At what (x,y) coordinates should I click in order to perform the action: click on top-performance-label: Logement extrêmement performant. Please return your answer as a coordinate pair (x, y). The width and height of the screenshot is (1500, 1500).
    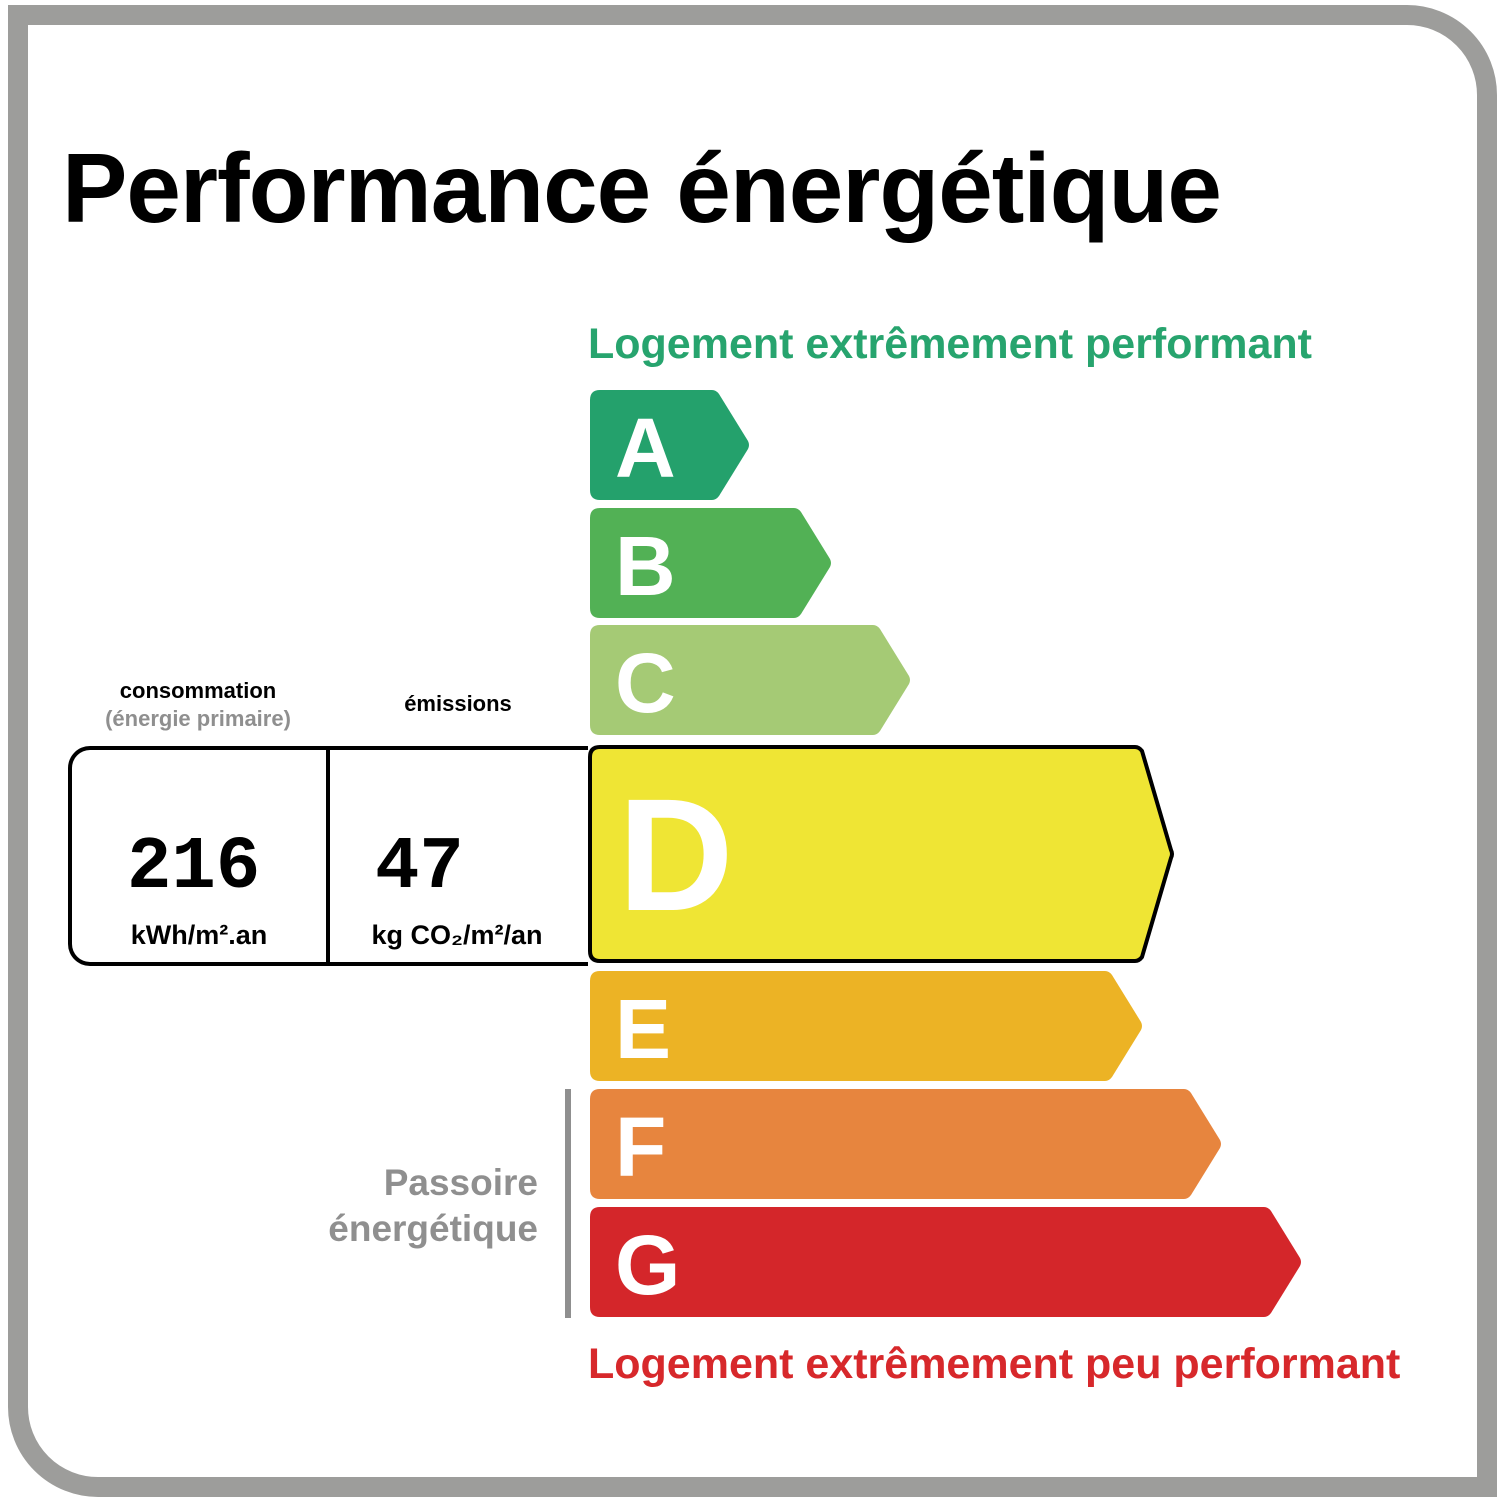
    Looking at the image, I should click on (950, 344).